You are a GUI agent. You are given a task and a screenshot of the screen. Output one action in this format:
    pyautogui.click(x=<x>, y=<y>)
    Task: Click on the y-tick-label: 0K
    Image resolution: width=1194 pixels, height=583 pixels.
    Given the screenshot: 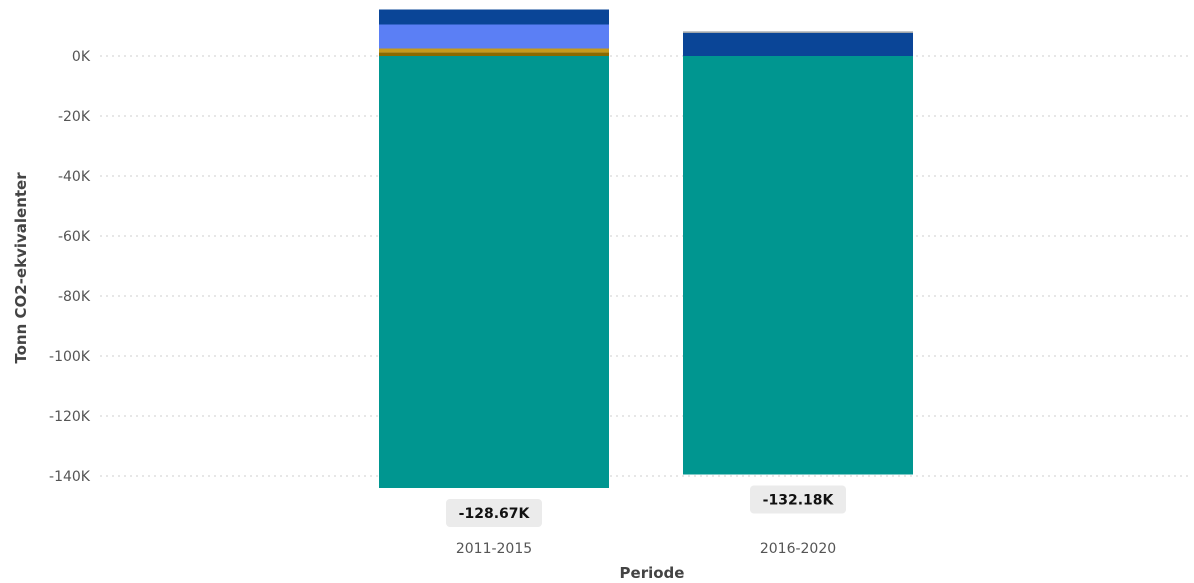 What is the action you would take?
    pyautogui.click(x=81, y=57)
    